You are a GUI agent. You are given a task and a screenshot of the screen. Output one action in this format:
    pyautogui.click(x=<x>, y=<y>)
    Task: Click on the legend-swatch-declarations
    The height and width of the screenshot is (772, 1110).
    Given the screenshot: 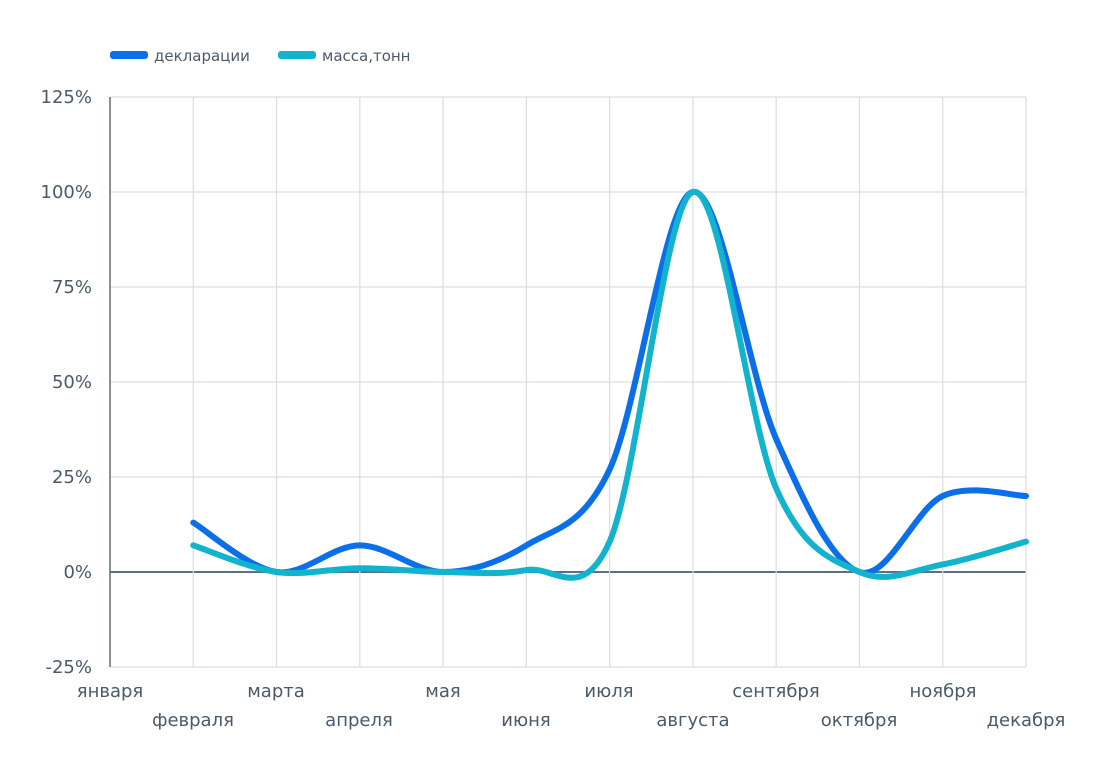 What is the action you would take?
    pyautogui.click(x=129, y=55)
    